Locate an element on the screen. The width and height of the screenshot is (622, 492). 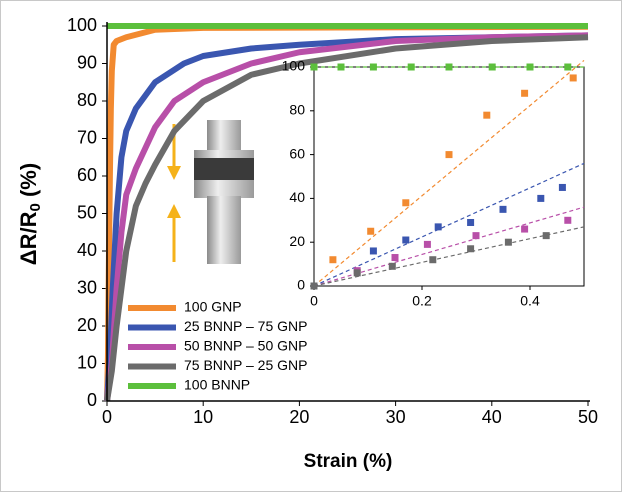
y-label-sub: 0 is located at coordinates (35, 207).